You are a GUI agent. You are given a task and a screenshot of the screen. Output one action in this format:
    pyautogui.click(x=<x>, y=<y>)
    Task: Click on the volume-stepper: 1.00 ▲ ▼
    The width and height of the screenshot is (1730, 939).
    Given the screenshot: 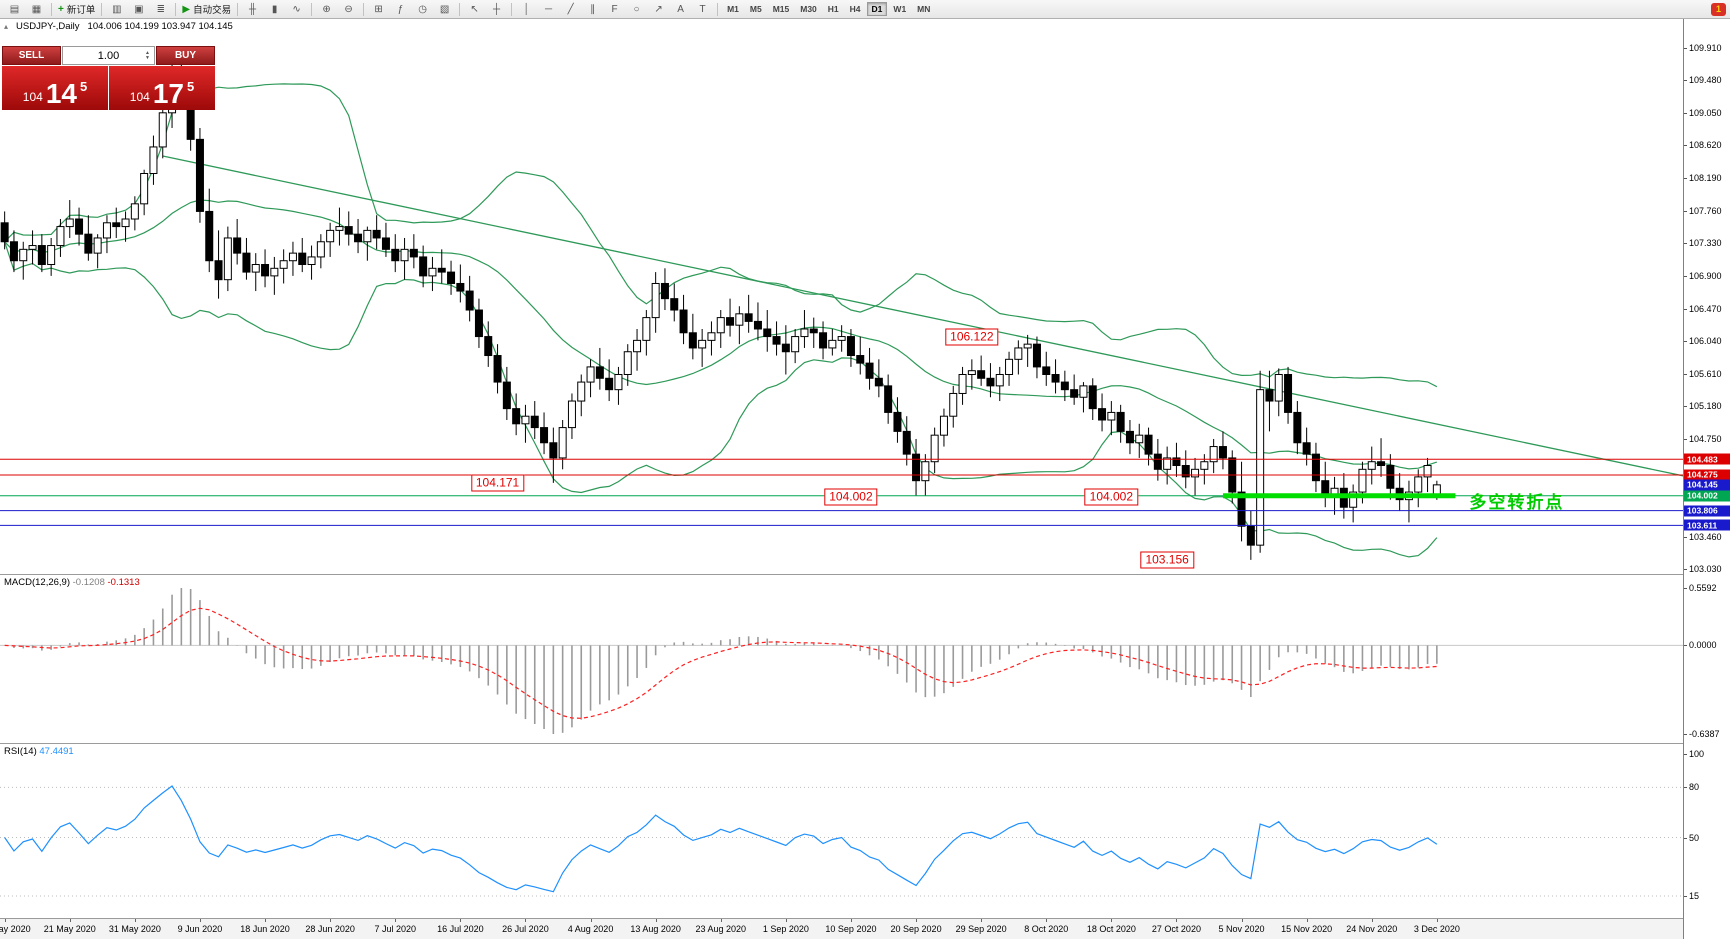 What is the action you would take?
    pyautogui.click(x=108, y=55)
    